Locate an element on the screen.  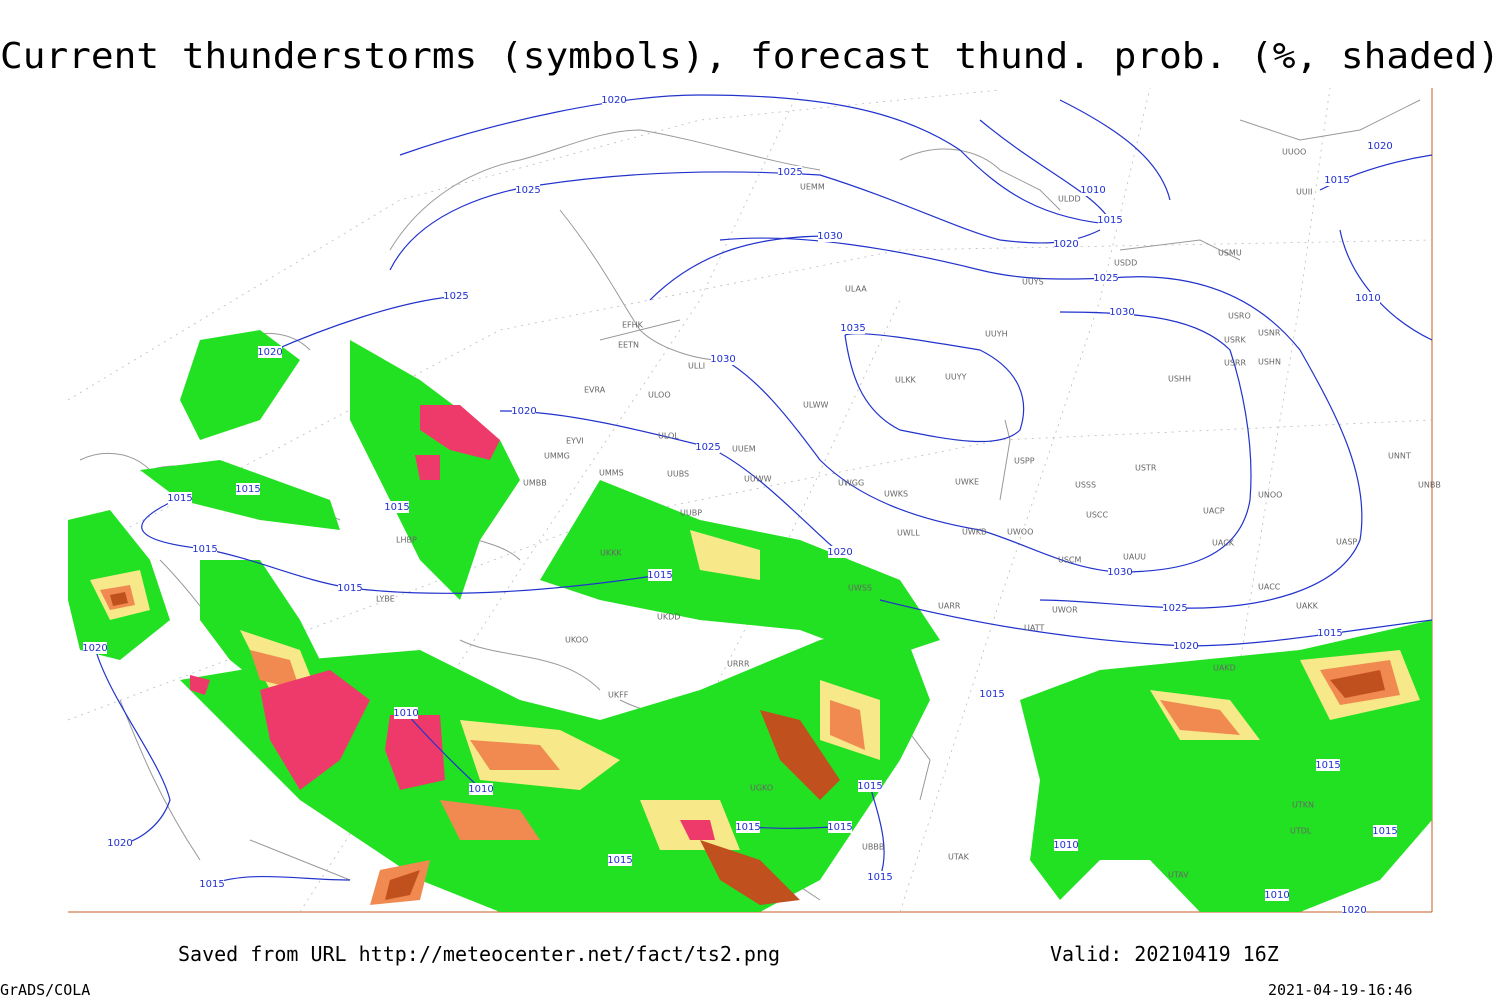
isobar-label: 1035 is located at coordinates (852, 328).